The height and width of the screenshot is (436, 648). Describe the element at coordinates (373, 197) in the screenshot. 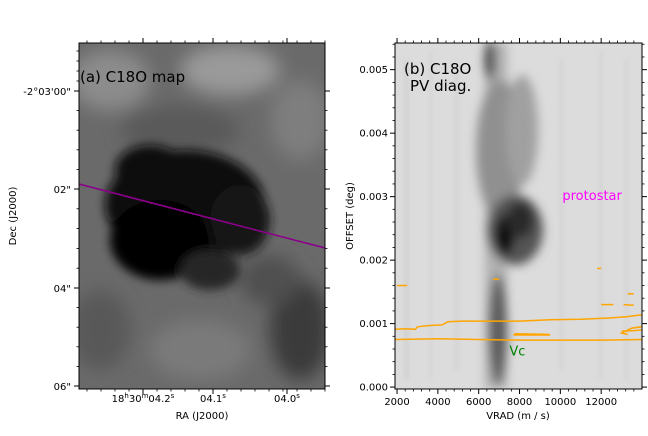

I see `pv-y-tick-label: 0.003` at that location.